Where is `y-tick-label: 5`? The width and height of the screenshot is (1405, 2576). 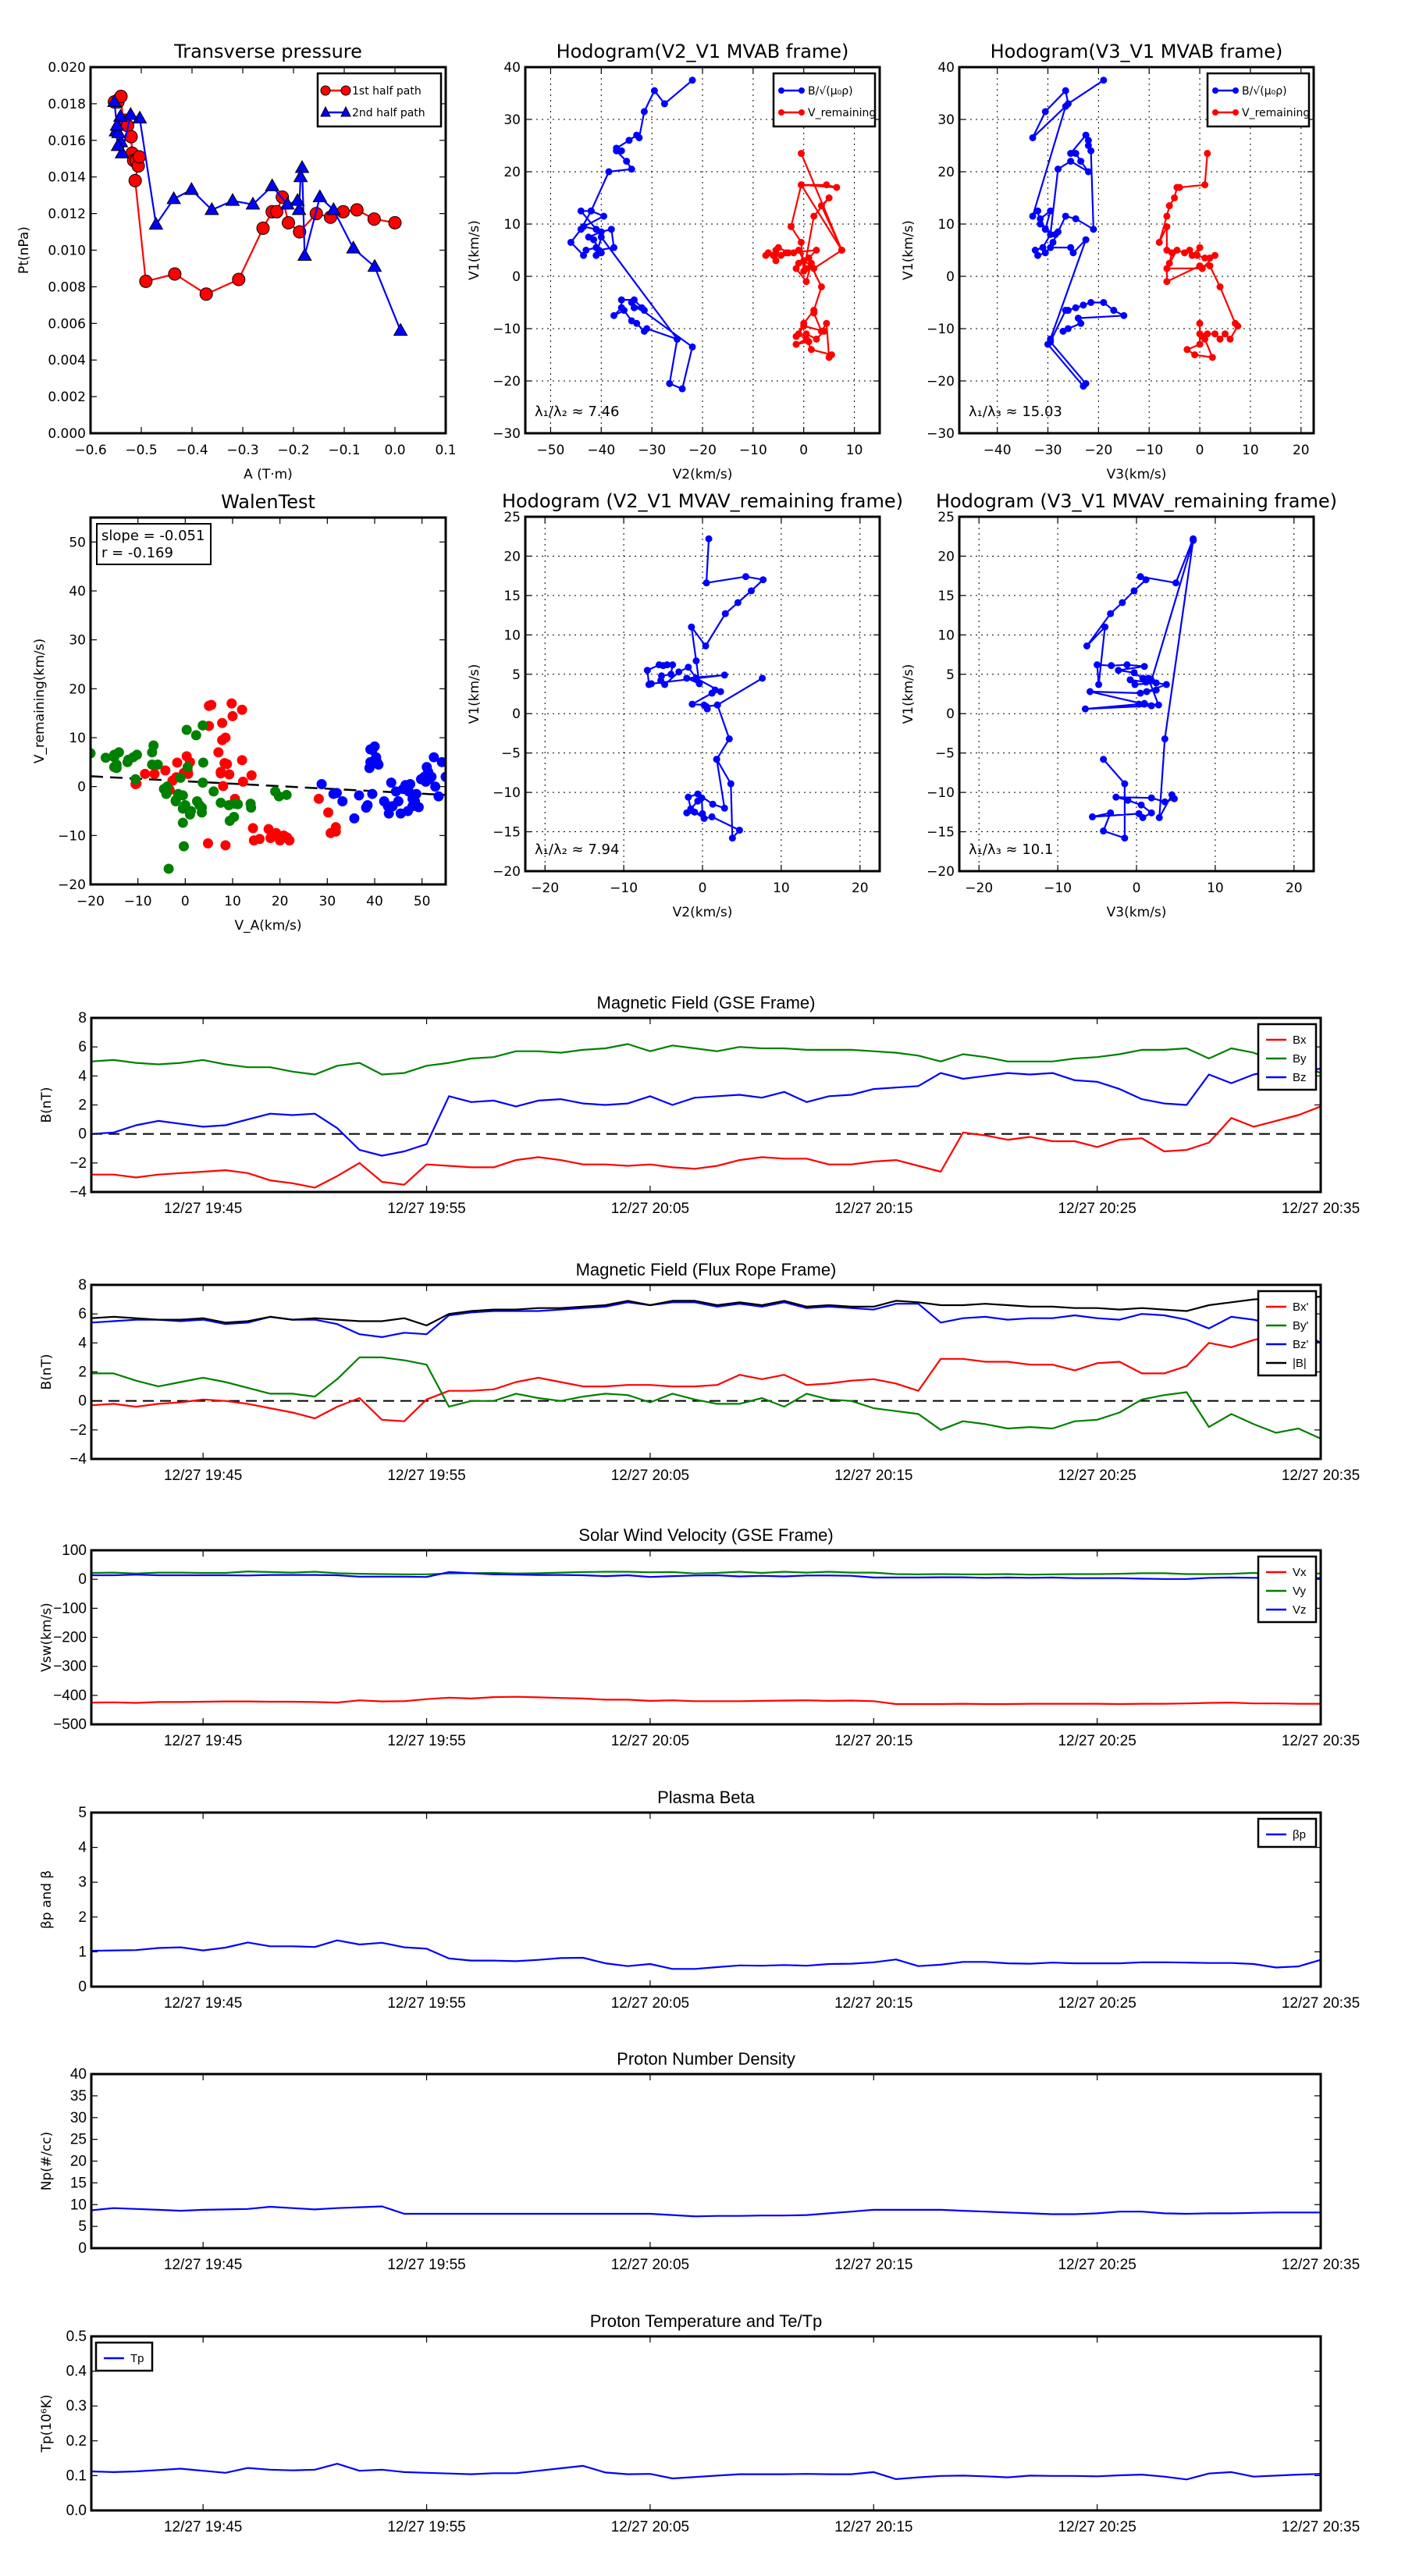 y-tick-label: 5 is located at coordinates (82, 1813).